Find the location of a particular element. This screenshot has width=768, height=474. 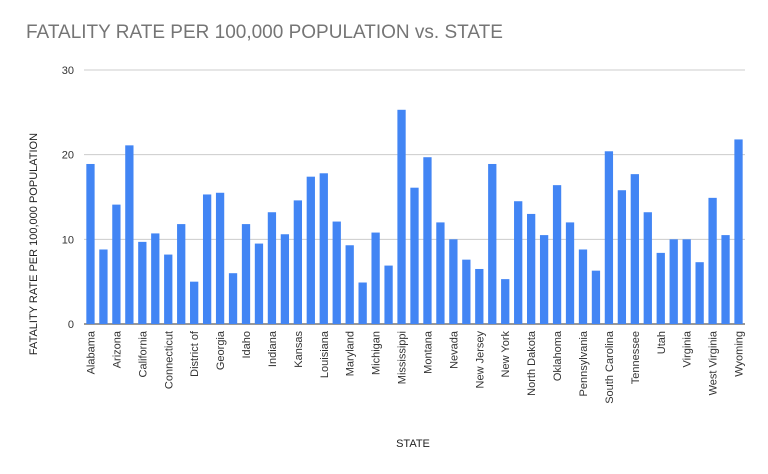

bar-oklahoma is located at coordinates (557, 254).